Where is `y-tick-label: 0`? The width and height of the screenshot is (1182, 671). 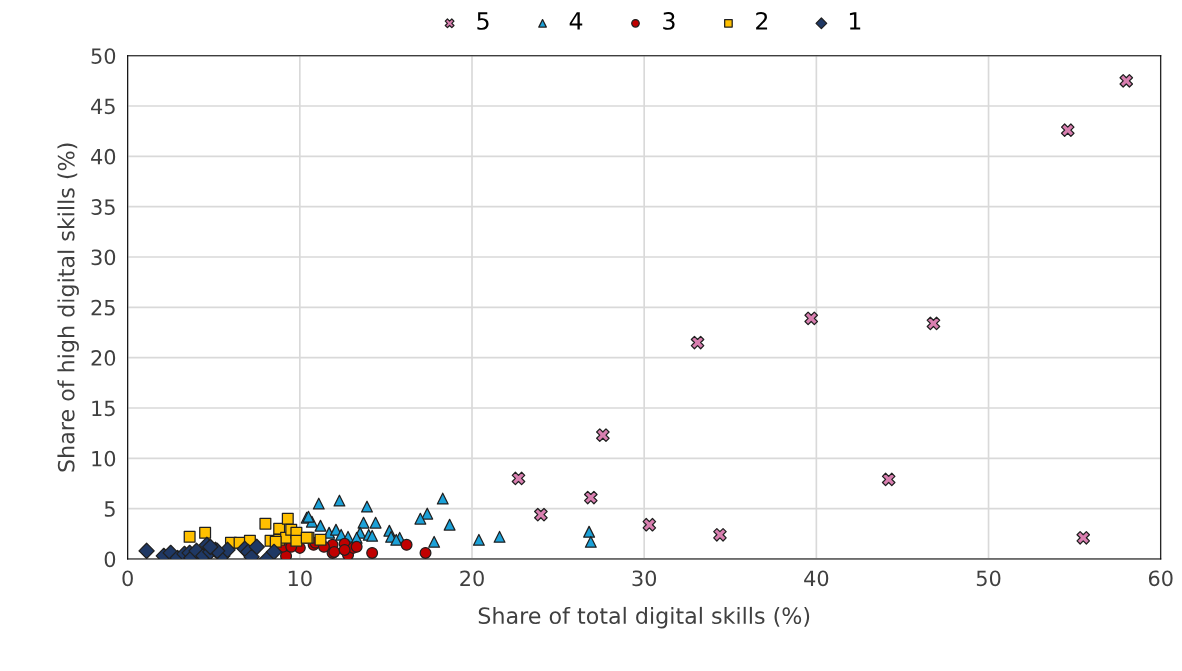 y-tick-label: 0 is located at coordinates (110, 559).